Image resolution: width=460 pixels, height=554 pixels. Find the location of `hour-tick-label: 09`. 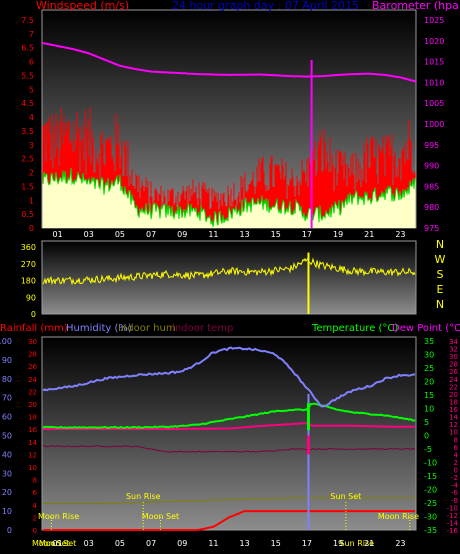

hour-tick-label: 09 is located at coordinates (182, 543).